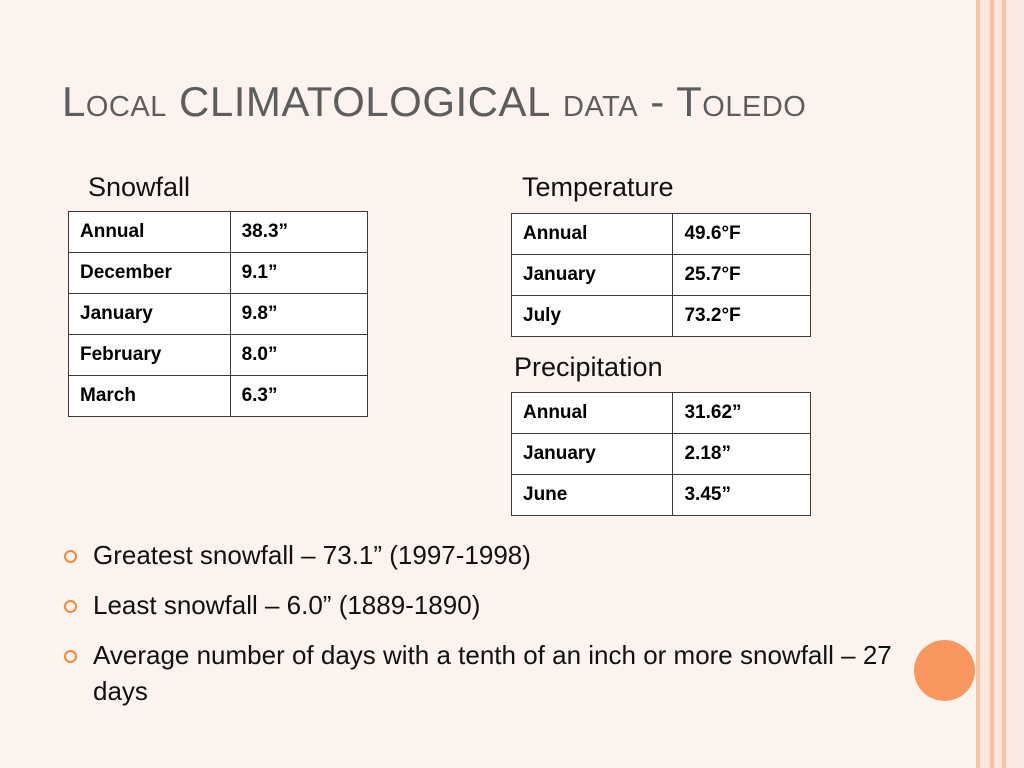 The height and width of the screenshot is (768, 1024). What do you see at coordinates (139, 187) in the screenshot?
I see `snowfall-label: Snowfall` at bounding box center [139, 187].